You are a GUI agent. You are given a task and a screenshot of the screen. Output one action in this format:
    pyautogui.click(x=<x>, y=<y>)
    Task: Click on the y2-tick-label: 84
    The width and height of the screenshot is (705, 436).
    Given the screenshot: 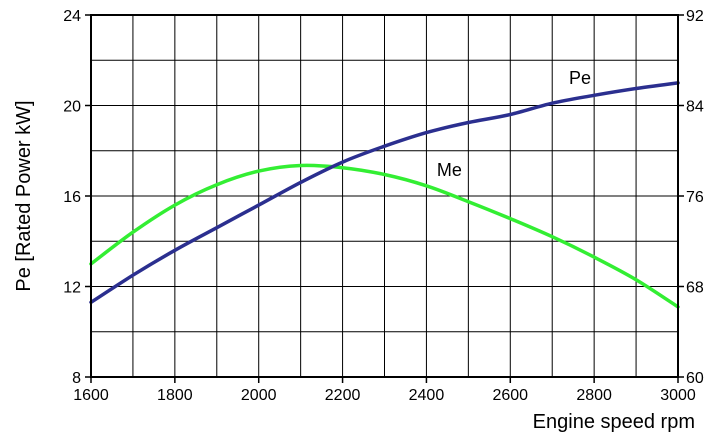 What is the action you would take?
    pyautogui.click(x=695, y=107)
    